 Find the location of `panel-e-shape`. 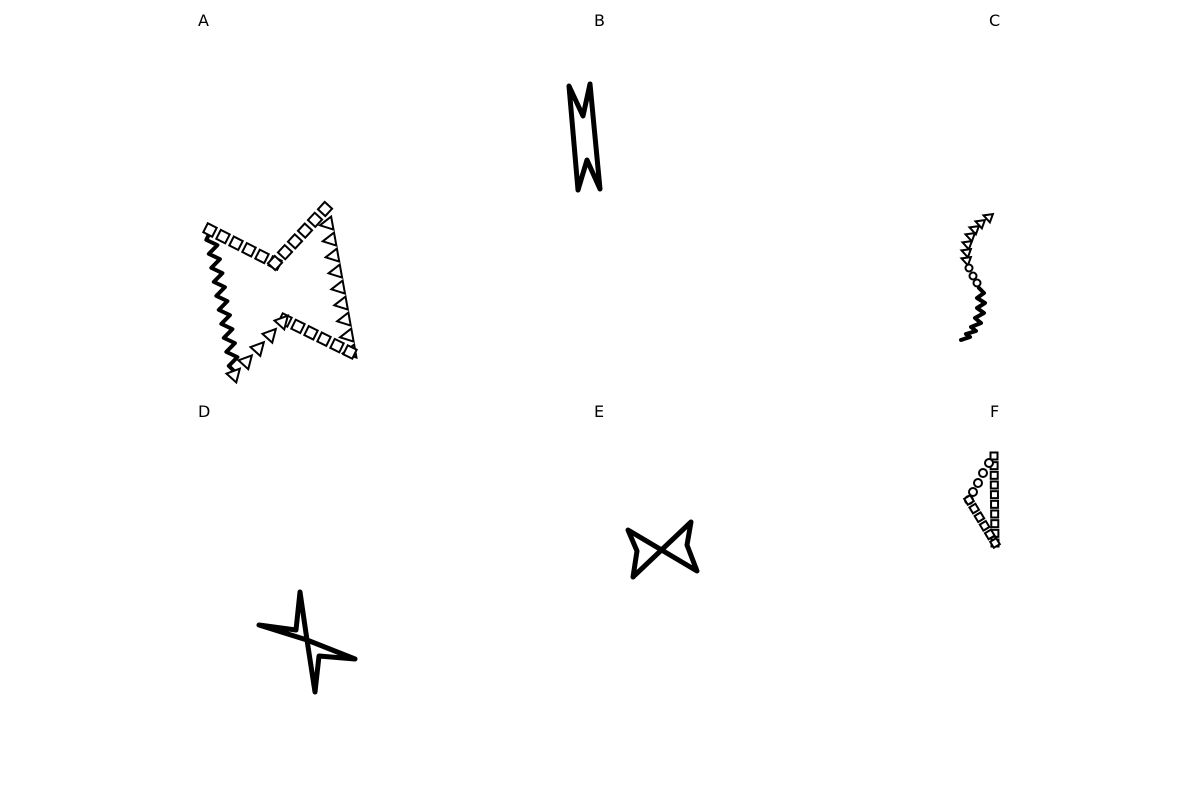

panel-e-shape is located at coordinates (662, 549).